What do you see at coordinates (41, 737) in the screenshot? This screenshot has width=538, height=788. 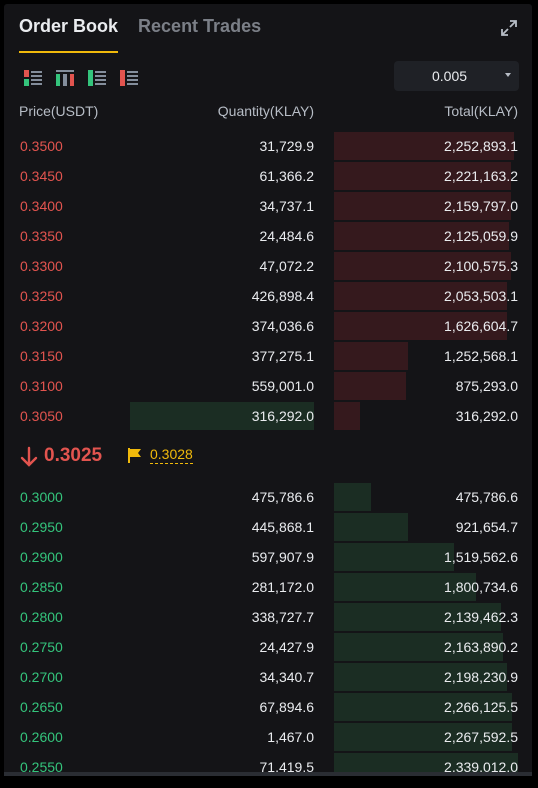 I see `price-cell: 0.2600` at bounding box center [41, 737].